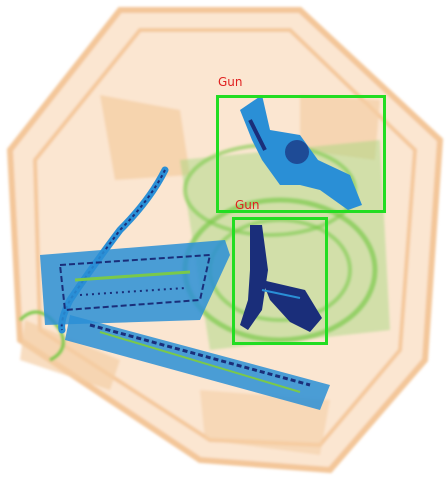 The height and width of the screenshot is (482, 446). What do you see at coordinates (135, 282) in the screenshot?
I see `circuit-board-upper` at bounding box center [135, 282].